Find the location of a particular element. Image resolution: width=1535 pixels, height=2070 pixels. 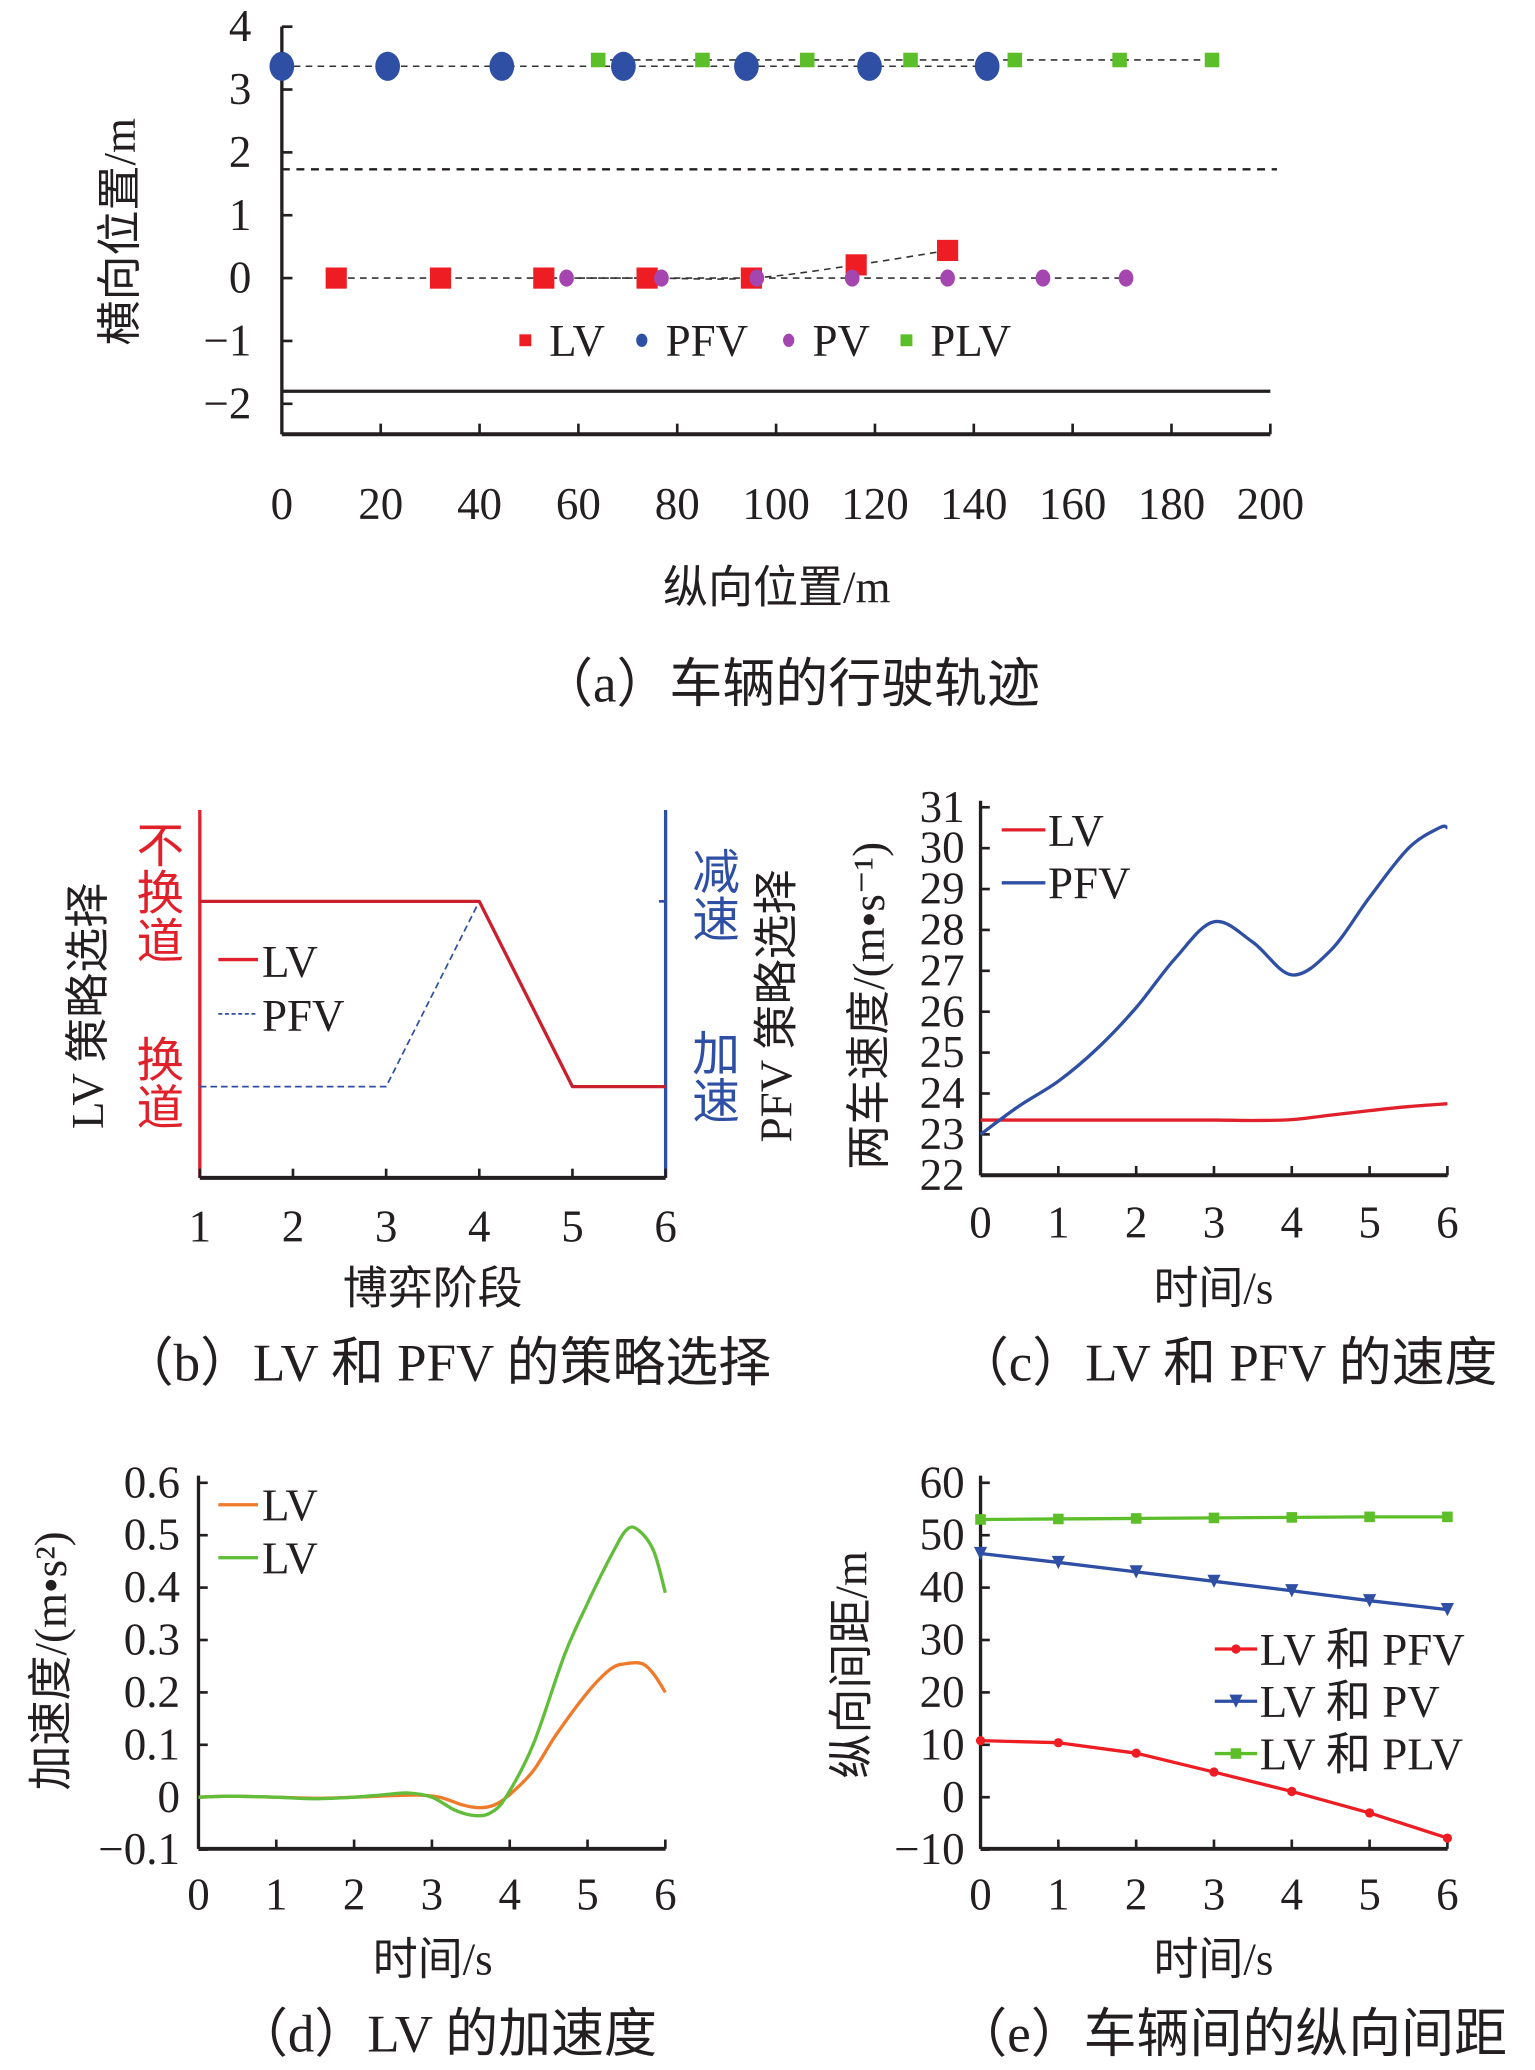

a-x-tick-label: 0 is located at coordinates (282, 504).